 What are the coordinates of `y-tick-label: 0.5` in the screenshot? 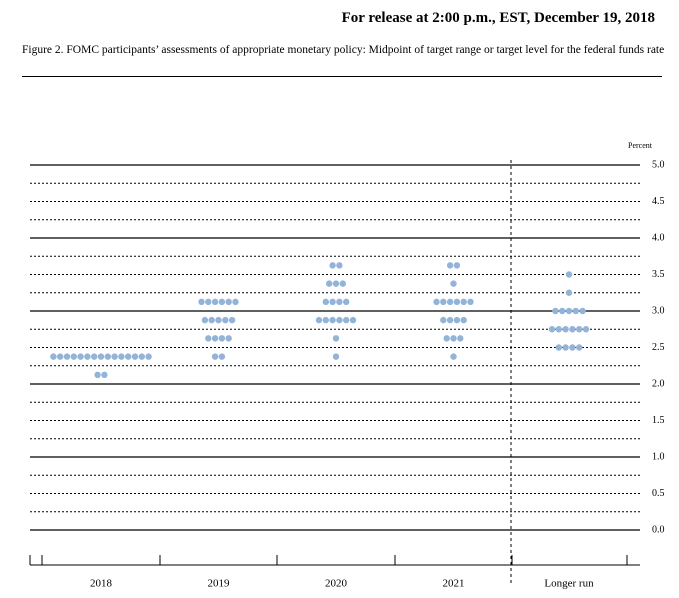 It's located at (658, 493).